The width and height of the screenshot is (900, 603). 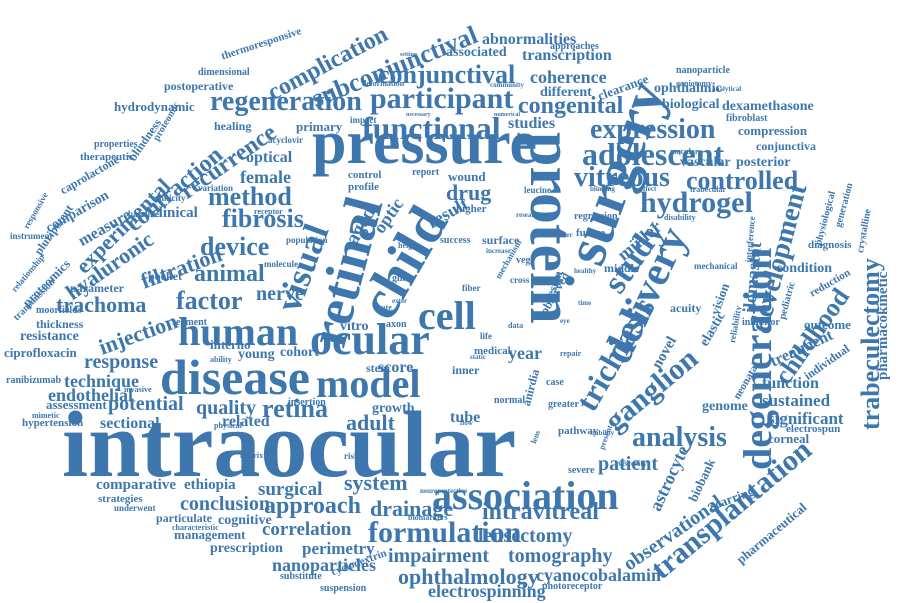 I want to click on word-ophthalmic: ophthalmic, so click(x=688, y=88).